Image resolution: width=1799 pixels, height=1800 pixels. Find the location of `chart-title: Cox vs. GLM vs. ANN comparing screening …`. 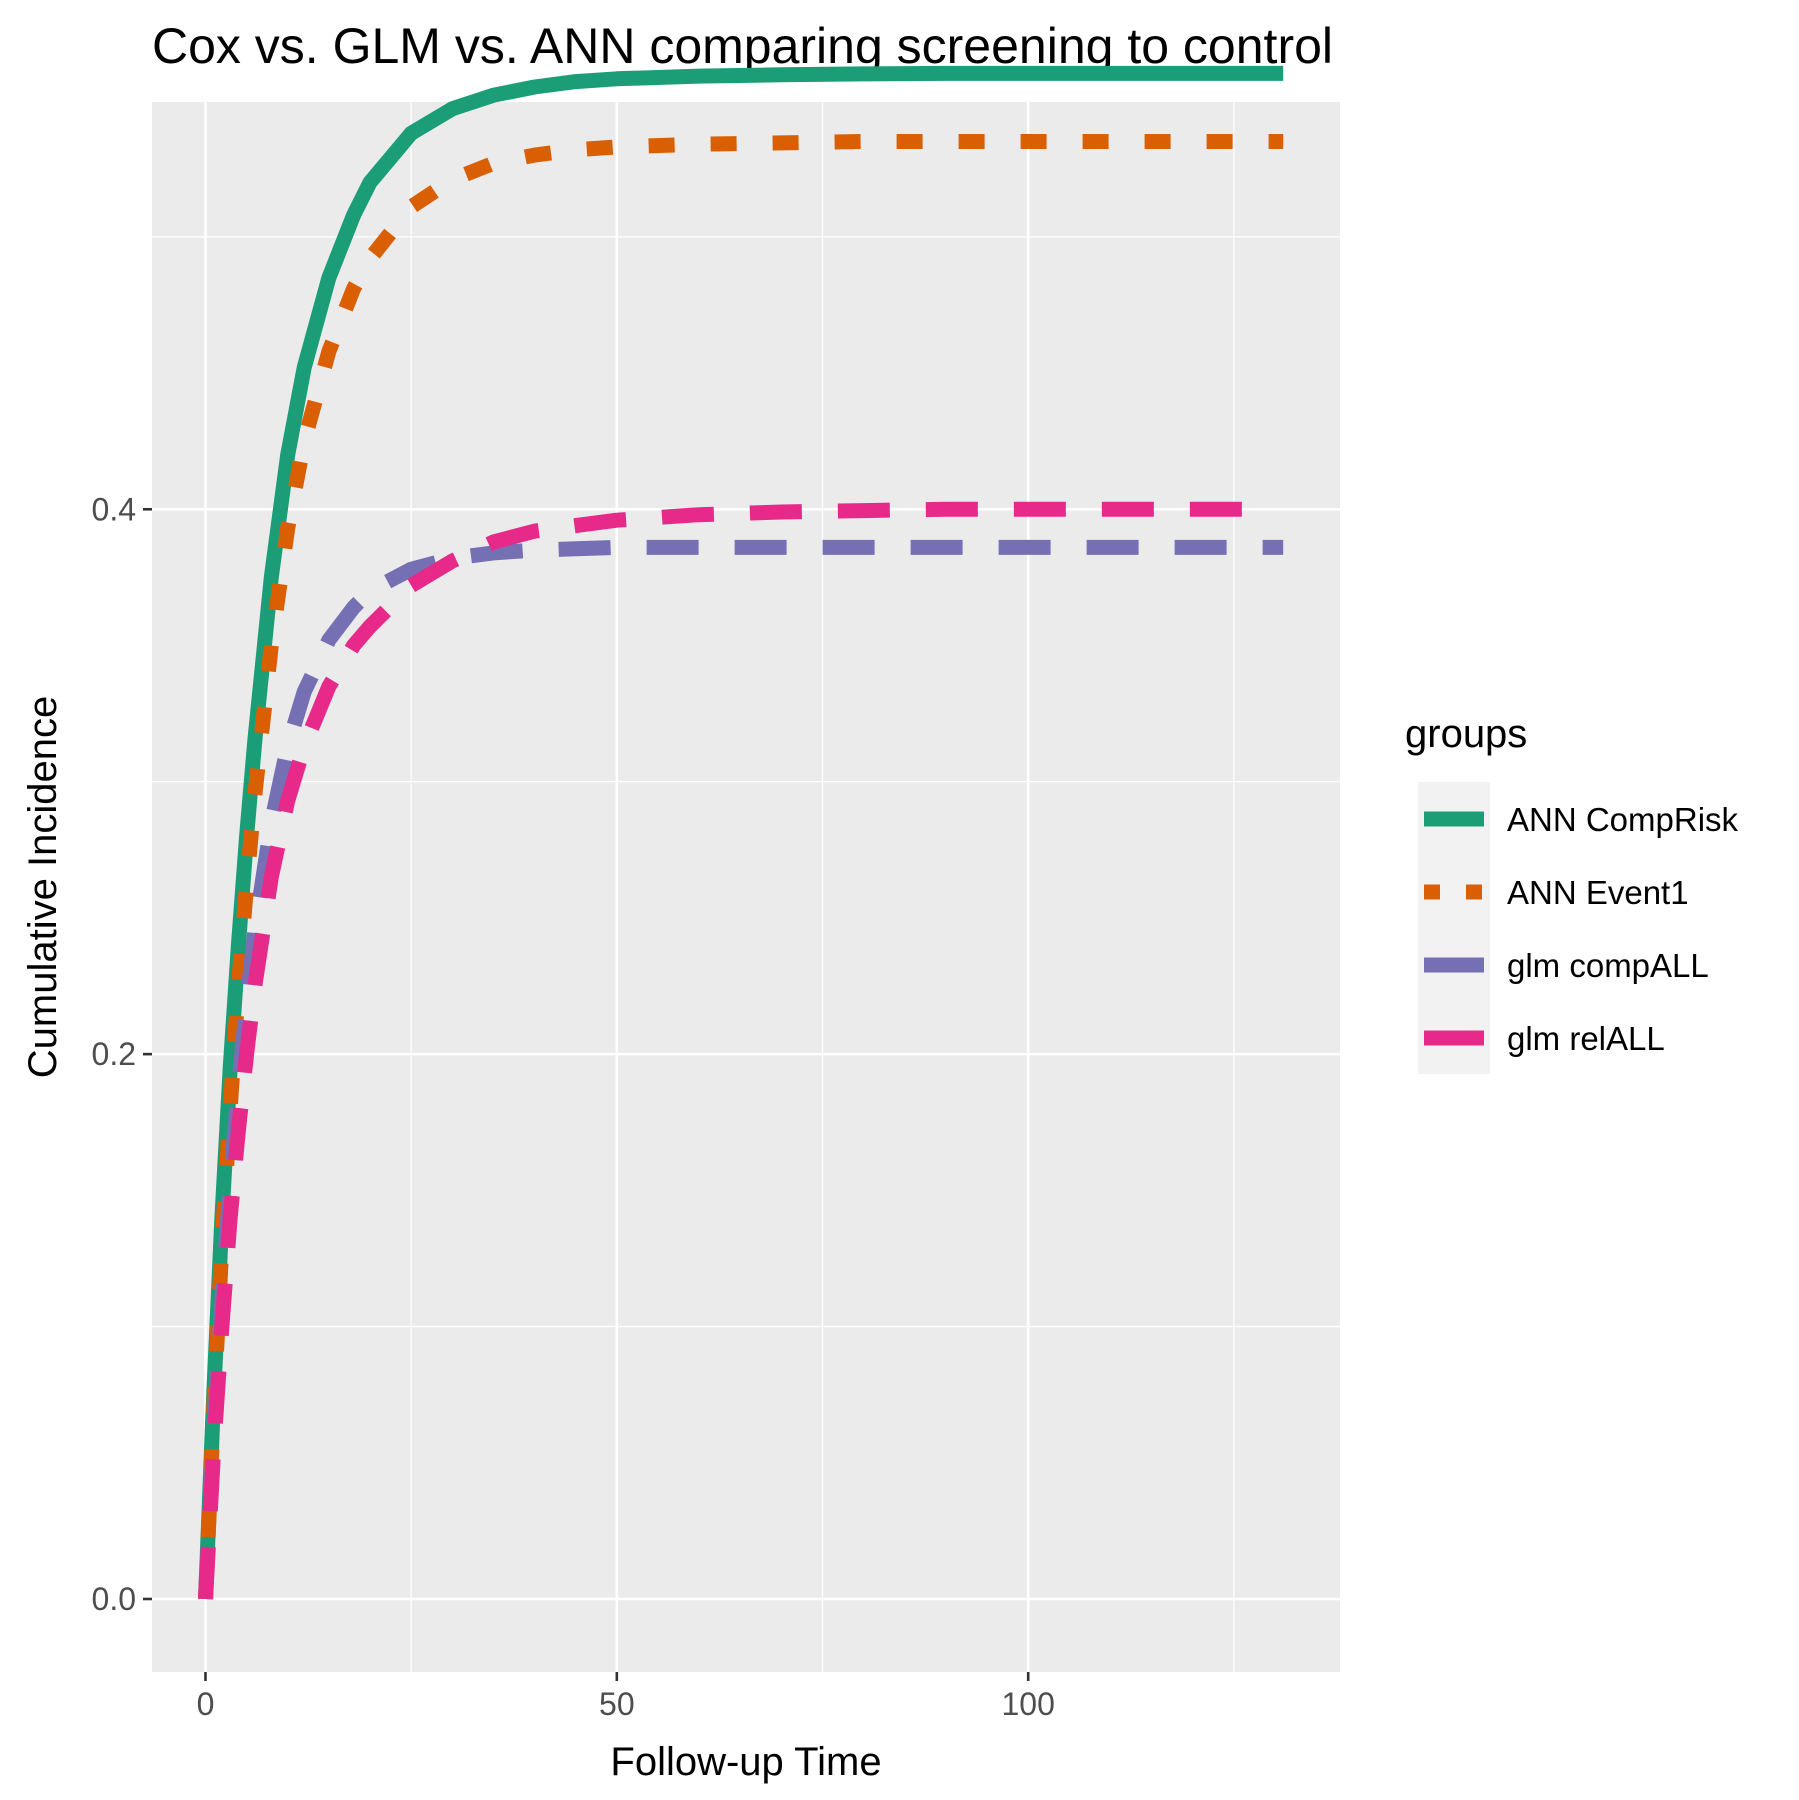

chart-title: Cox vs. GLM vs. ANN comparing screening … is located at coordinates (742, 46).